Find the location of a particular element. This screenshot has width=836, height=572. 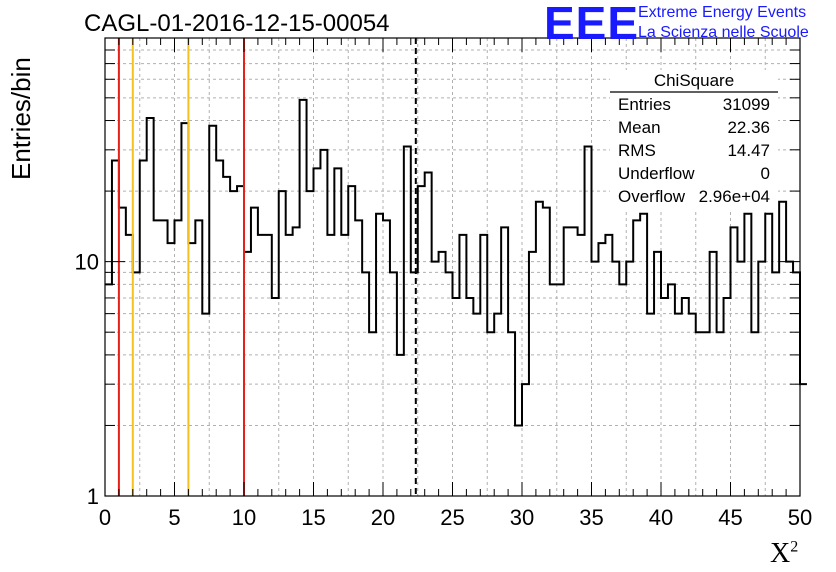

x-tick-label: 10 is located at coordinates (244, 517).